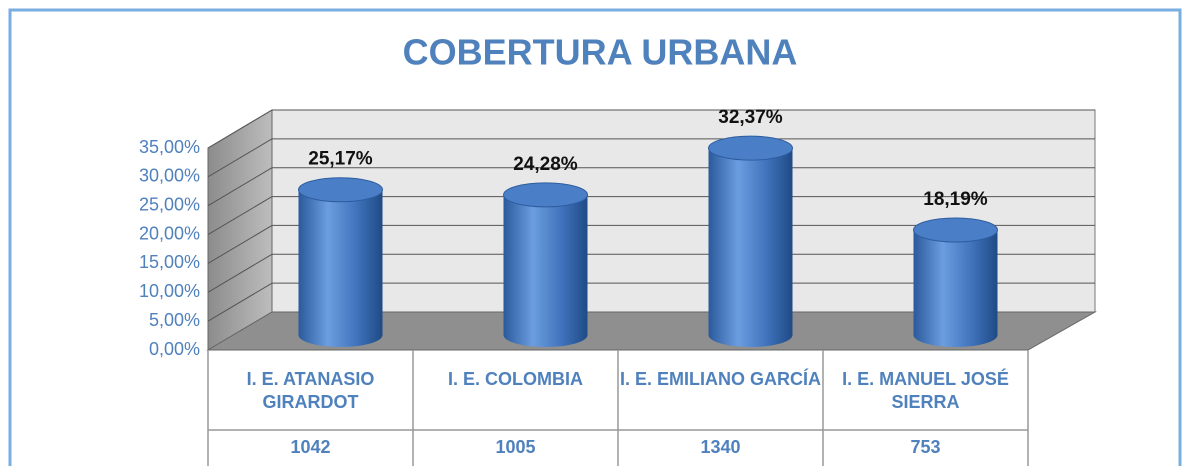  What do you see at coordinates (310, 390) in the screenshot?
I see `category-label: I. E. ATANASIO GIRARDOT` at bounding box center [310, 390].